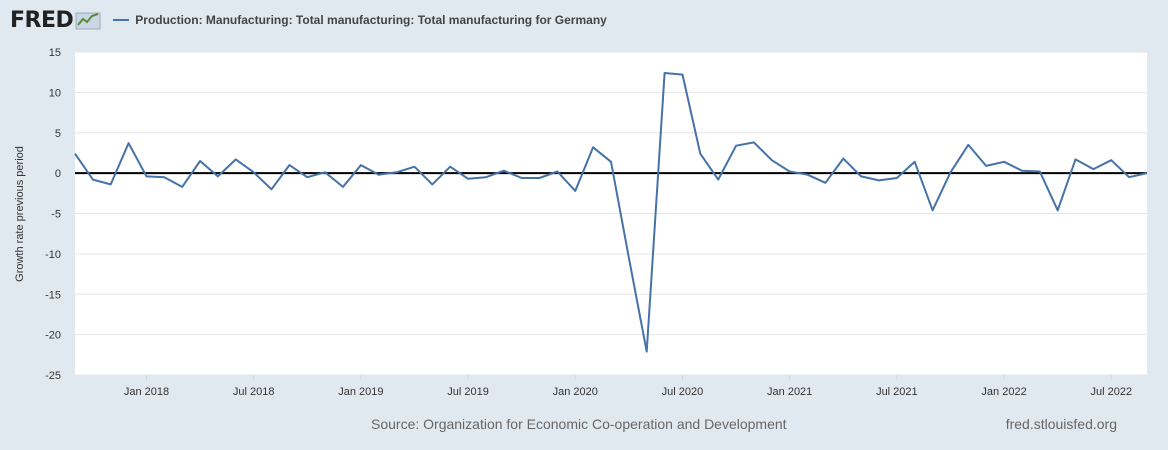 Image resolution: width=1168 pixels, height=450 pixels. Describe the element at coordinates (20, 214) in the screenshot. I see `y-axis-title: Growth rate previous period` at that location.